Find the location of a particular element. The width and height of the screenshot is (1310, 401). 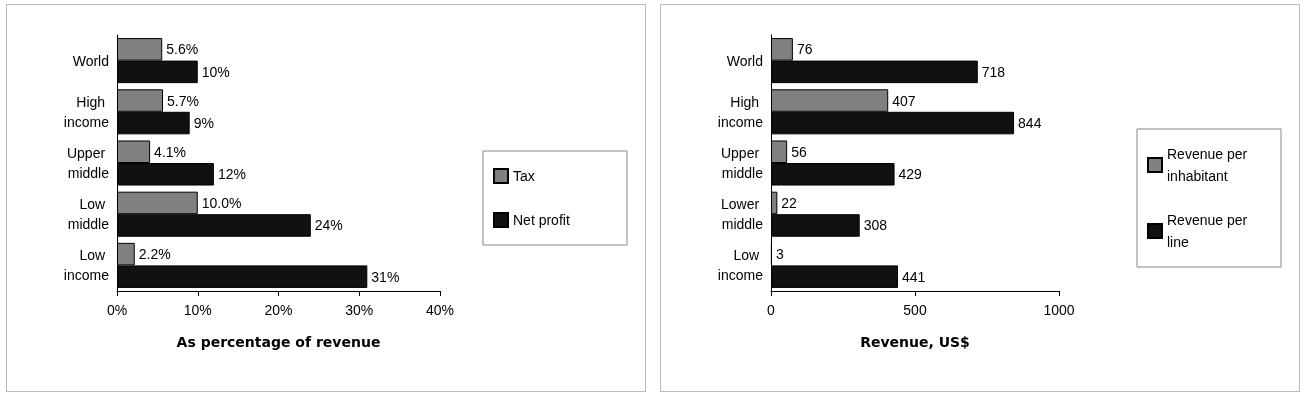

x-tick-label: 20% is located at coordinates (278, 310).